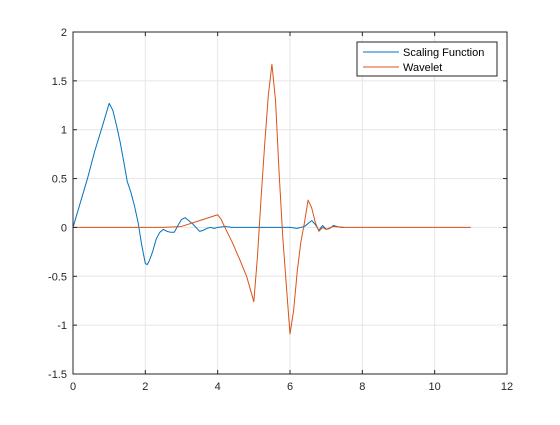 Image resolution: width=560 pixels, height=425 pixels. Describe the element at coordinates (290, 387) in the screenshot. I see `x-tick-label: 6` at that location.